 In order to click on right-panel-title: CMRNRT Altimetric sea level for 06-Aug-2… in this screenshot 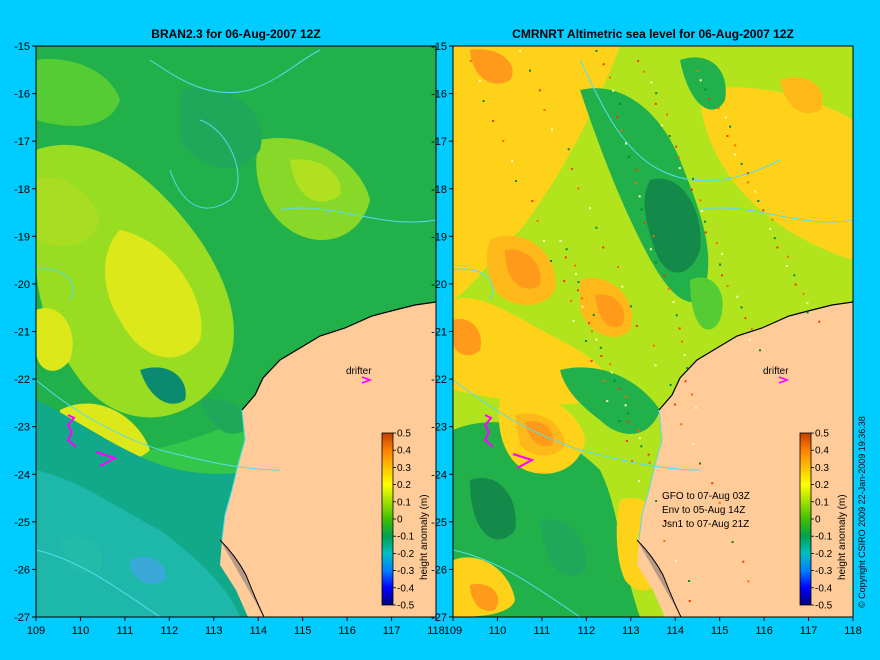, I will do `click(653, 34)`.